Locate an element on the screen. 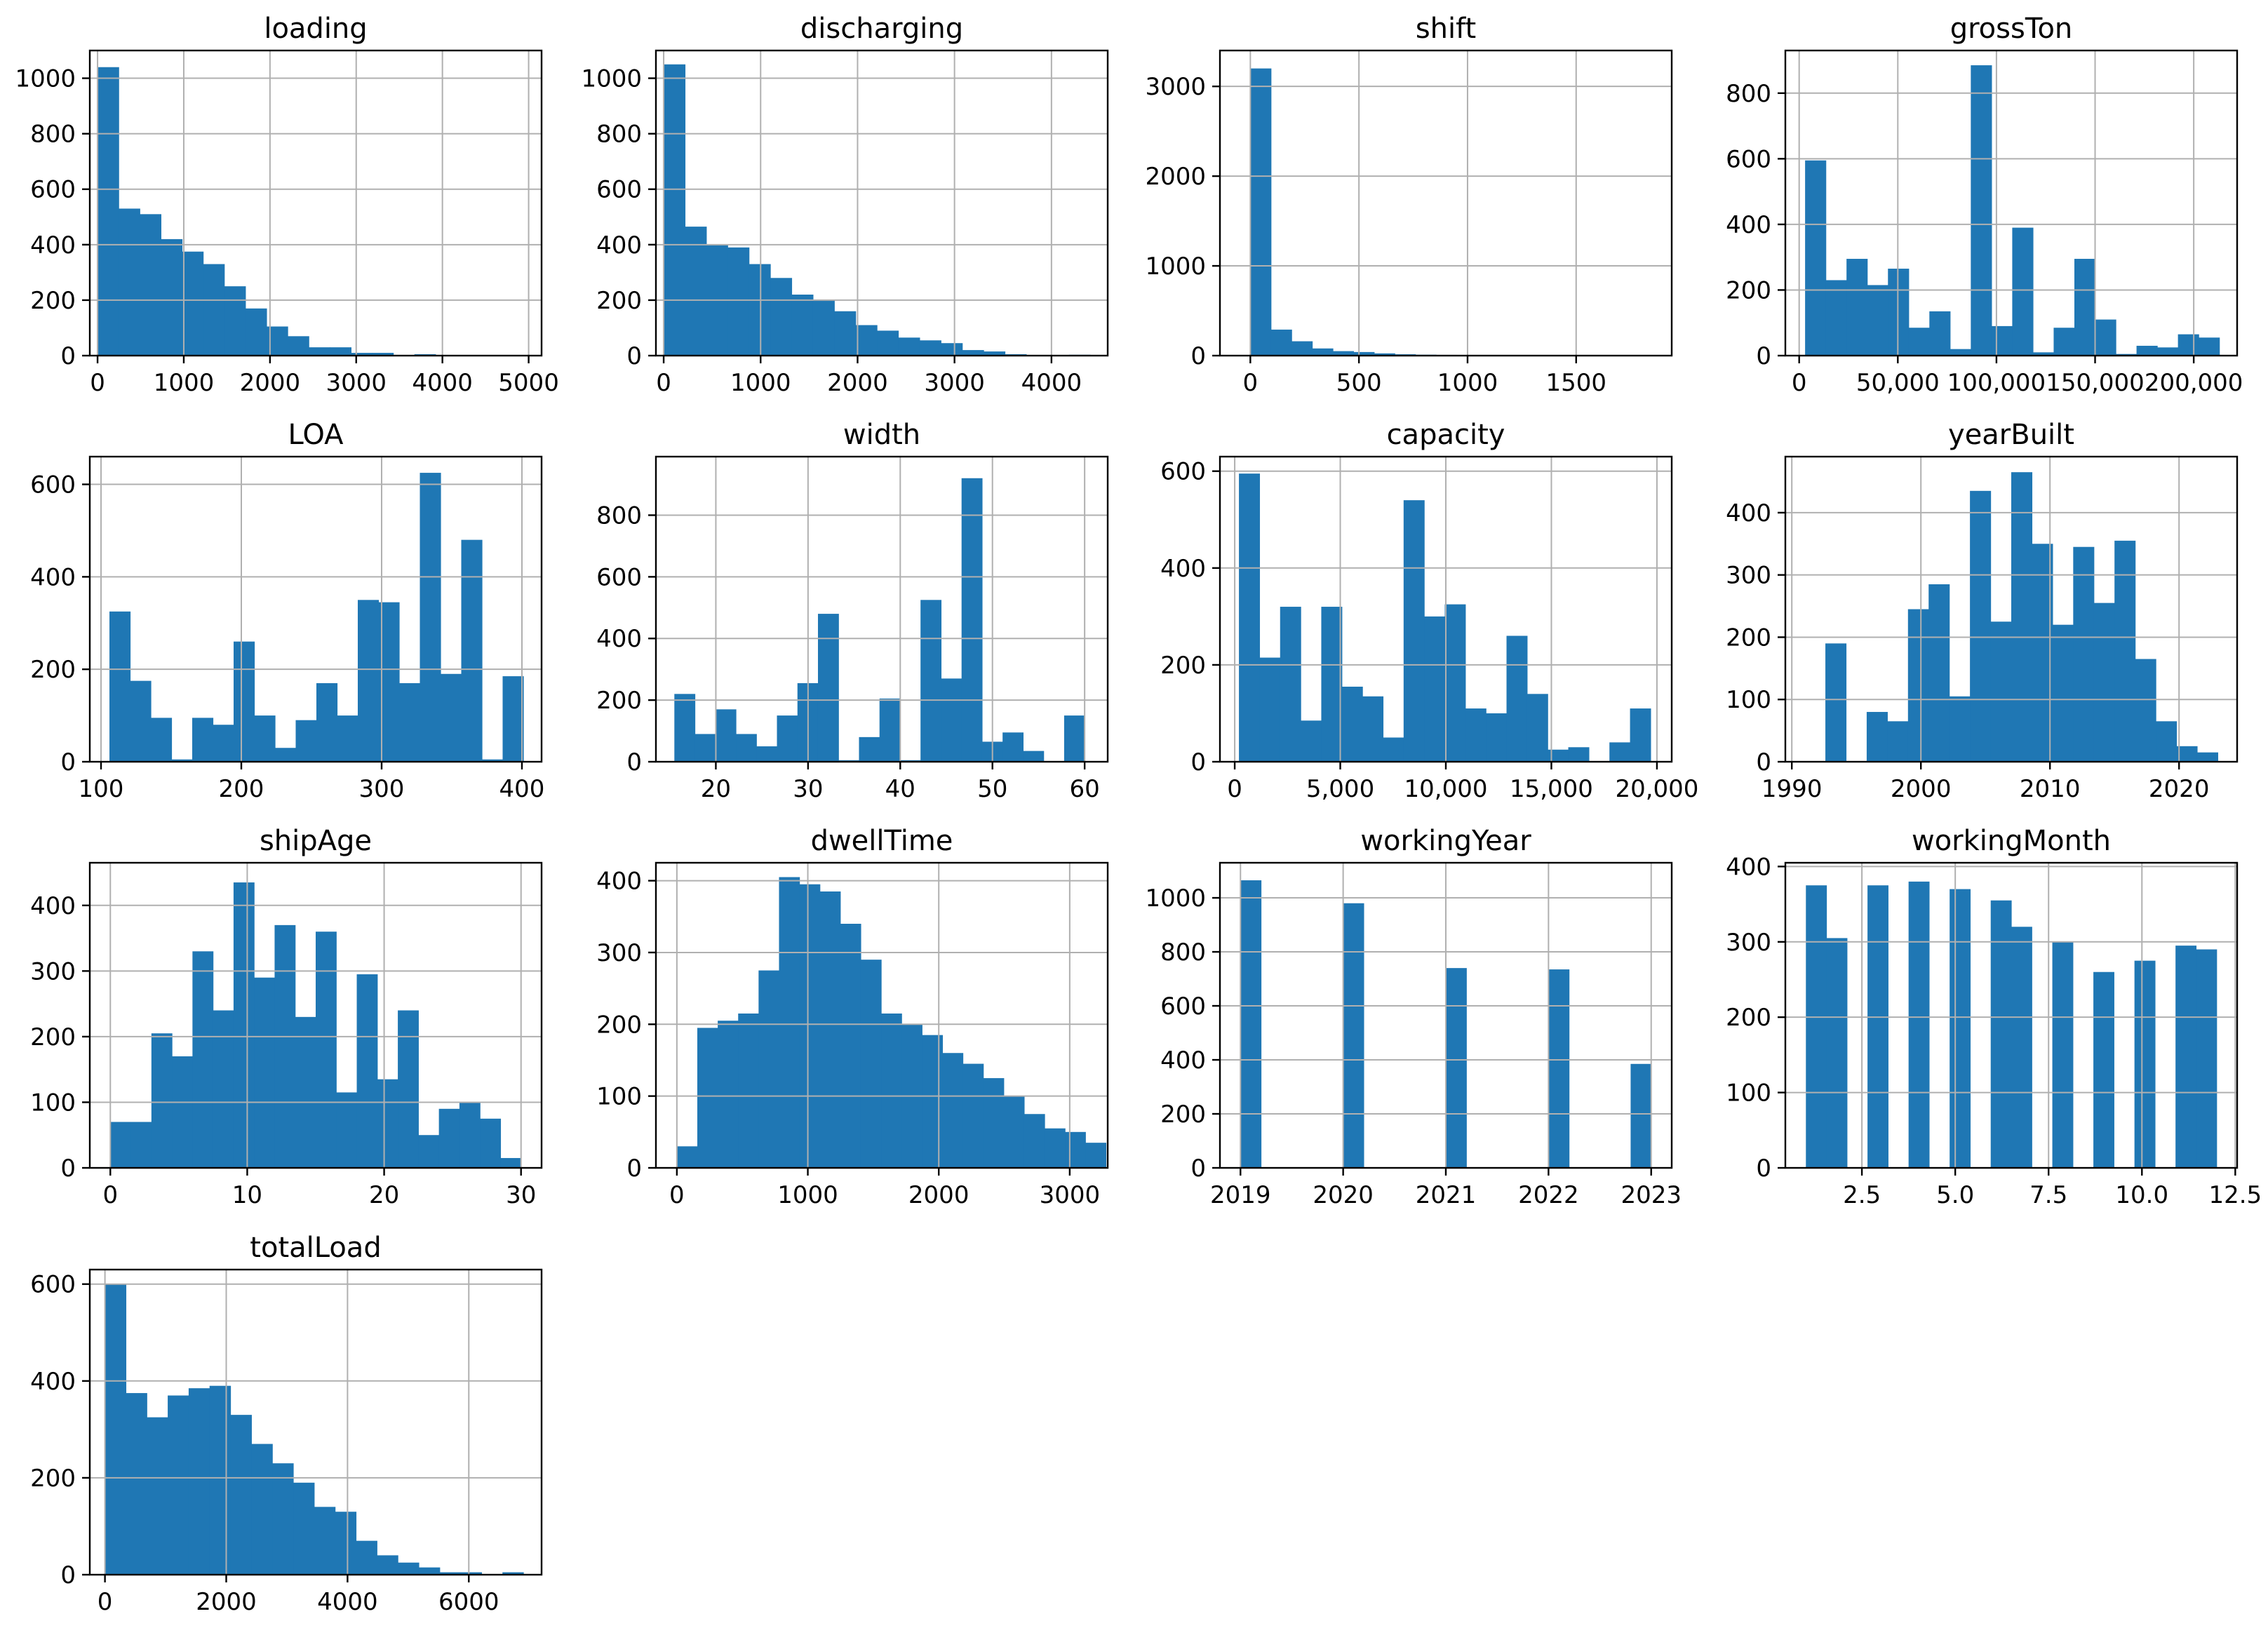  x-tick-label: 2023 is located at coordinates (1651, 1195).